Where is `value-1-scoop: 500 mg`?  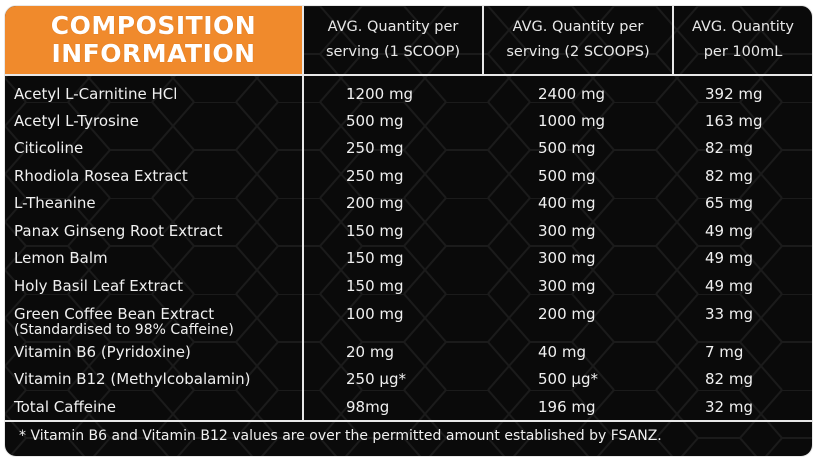 value-1-scoop: 500 mg is located at coordinates (375, 121).